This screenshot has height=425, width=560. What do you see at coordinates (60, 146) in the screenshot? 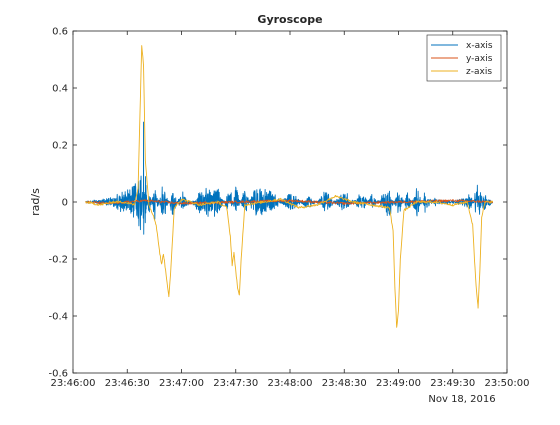
I see `y-tick-label: 0.2` at bounding box center [60, 146].